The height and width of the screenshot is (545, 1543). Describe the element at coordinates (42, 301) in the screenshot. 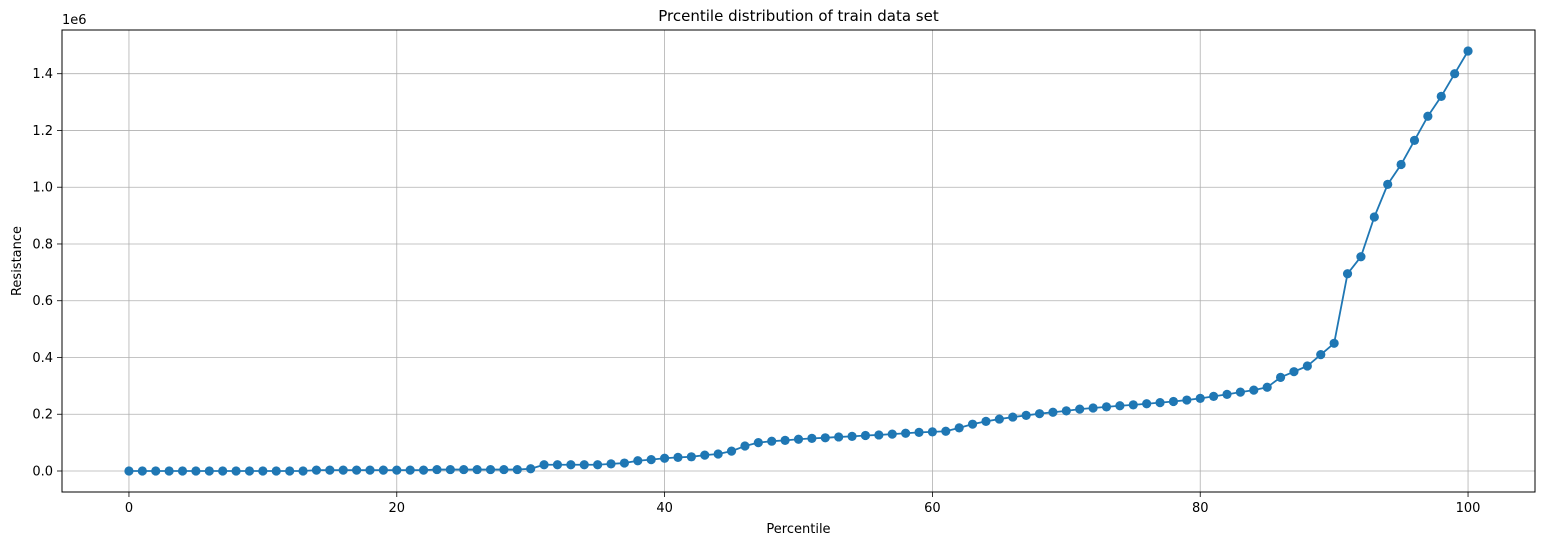

I see `y-tick-label: 0.6` at that location.